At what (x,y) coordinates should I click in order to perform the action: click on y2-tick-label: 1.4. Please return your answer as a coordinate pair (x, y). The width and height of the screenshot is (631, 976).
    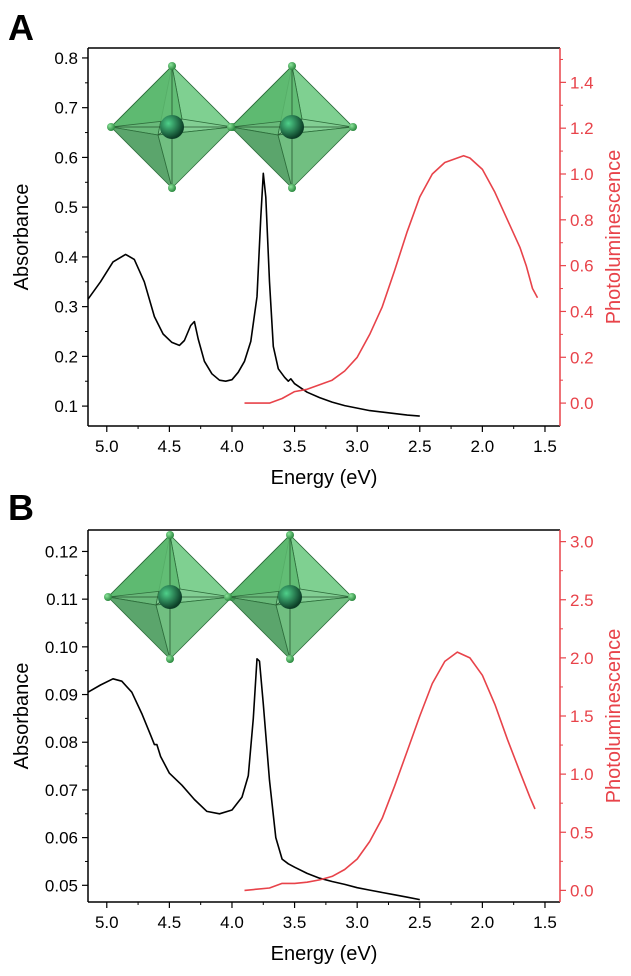
    Looking at the image, I should click on (582, 82).